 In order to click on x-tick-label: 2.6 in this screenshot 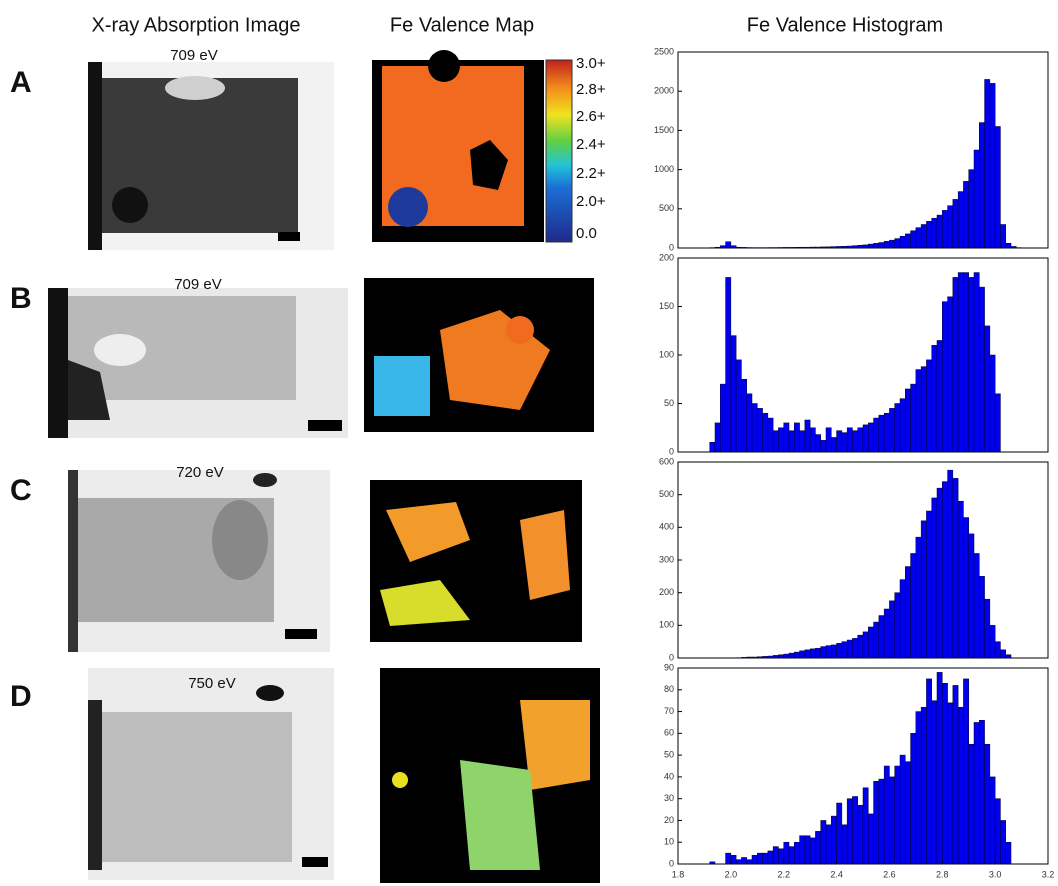, I will do `click(889, 874)`.